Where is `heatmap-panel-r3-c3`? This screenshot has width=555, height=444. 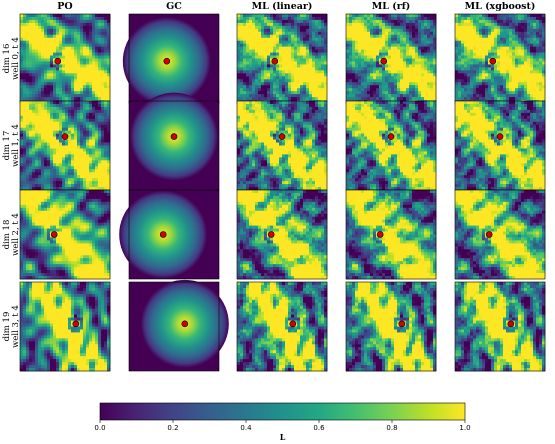 heatmap-panel-r3-c3 is located at coordinates (391, 326).